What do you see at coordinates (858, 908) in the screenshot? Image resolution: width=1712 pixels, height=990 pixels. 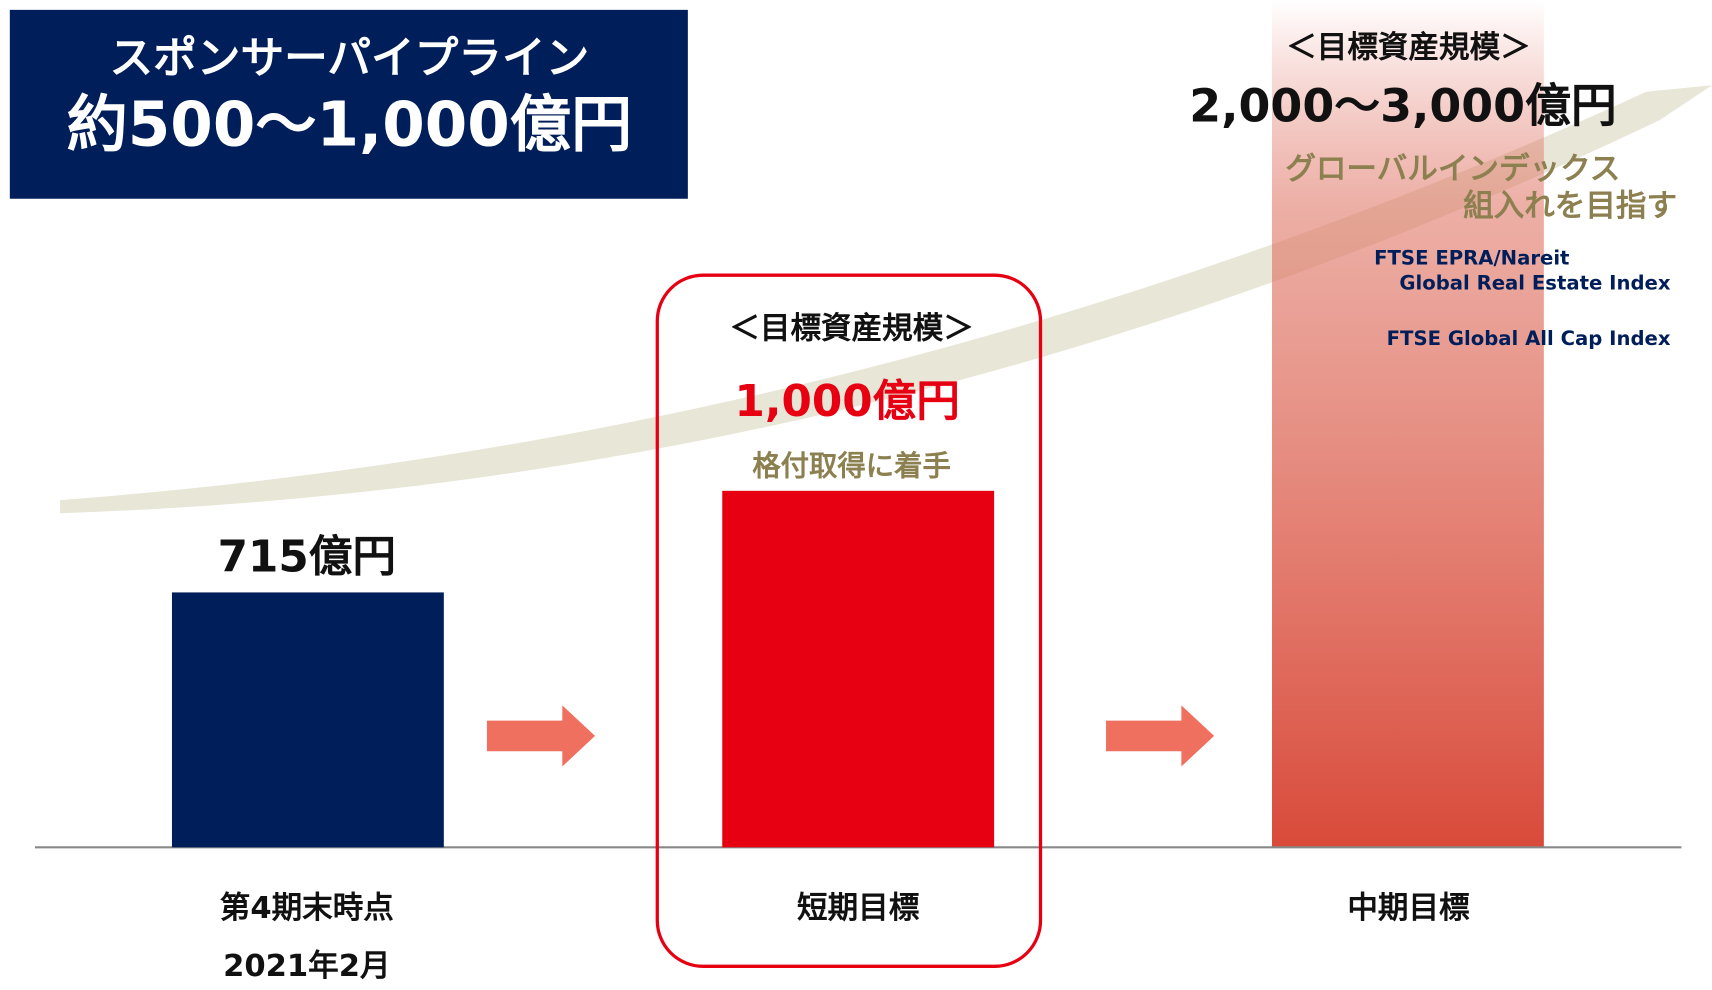 I see `category-label: 短期目標` at bounding box center [858, 908].